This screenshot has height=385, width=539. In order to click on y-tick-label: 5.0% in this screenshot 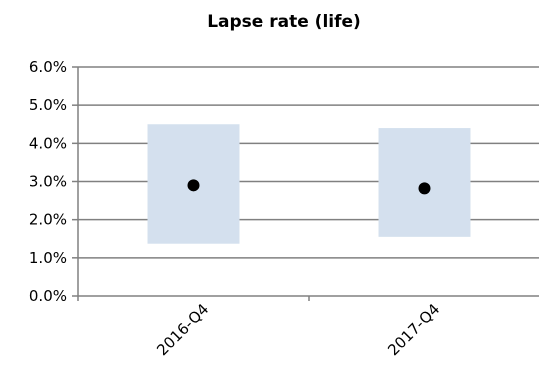, I will do `click(48, 105)`.